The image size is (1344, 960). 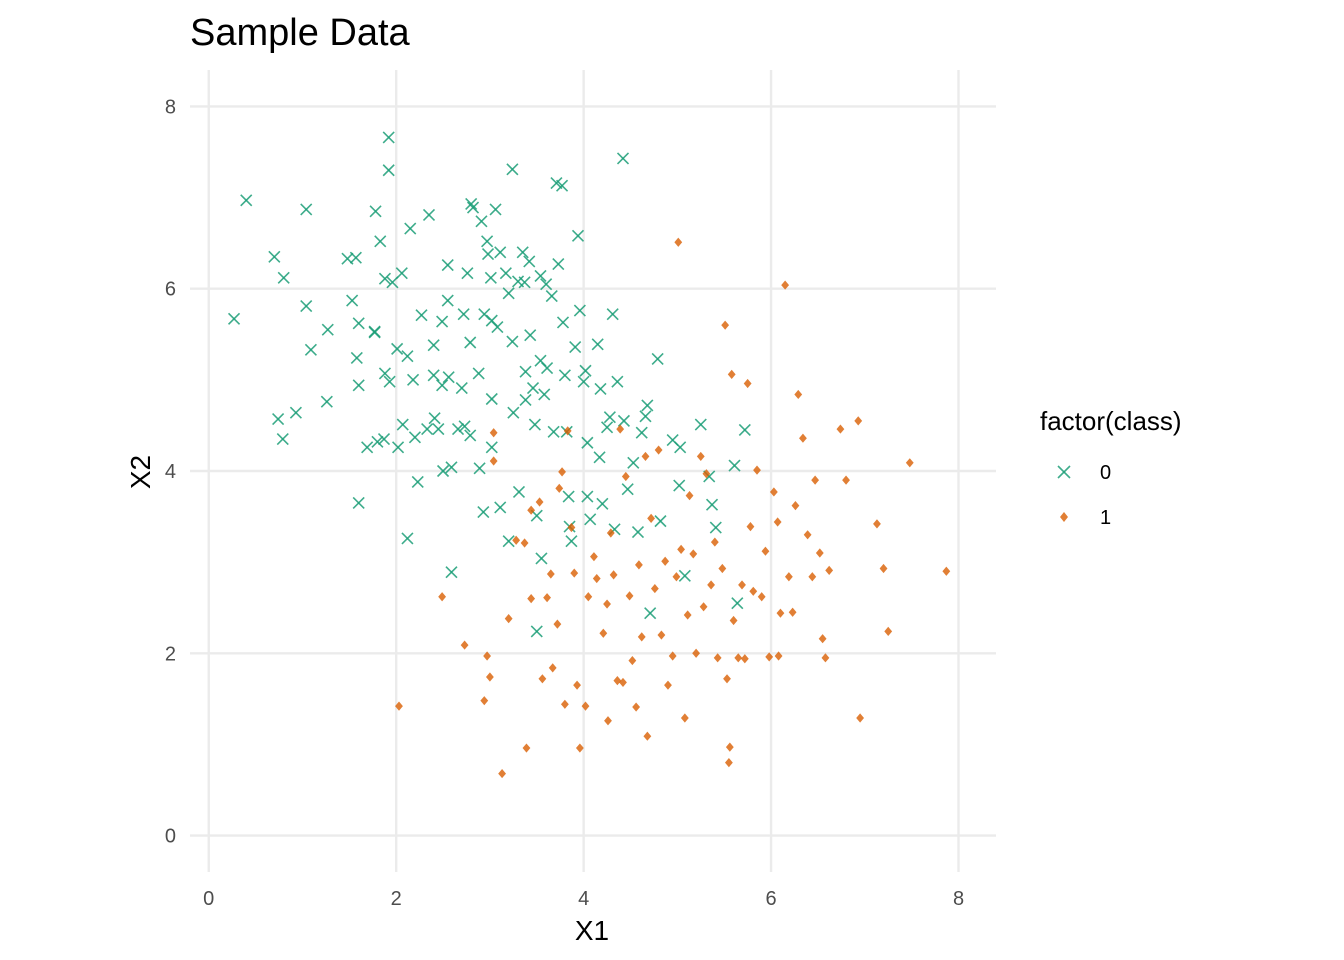 What do you see at coordinates (958, 899) in the screenshot?
I see `x-tick-label: 8` at bounding box center [958, 899].